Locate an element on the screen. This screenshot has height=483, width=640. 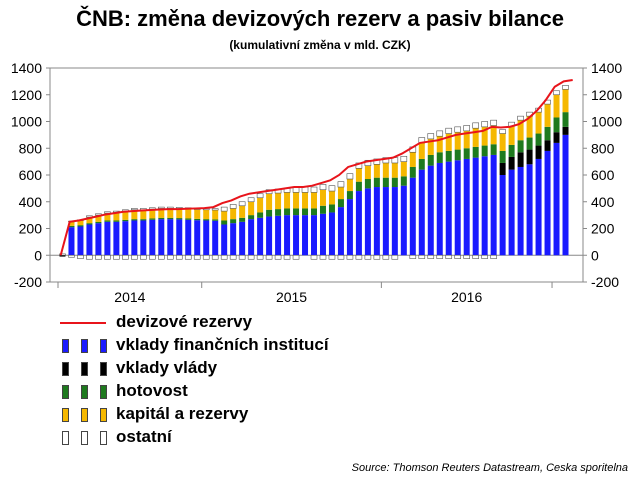
y-tick-label-left: 400 is located at coordinates (31, 202).